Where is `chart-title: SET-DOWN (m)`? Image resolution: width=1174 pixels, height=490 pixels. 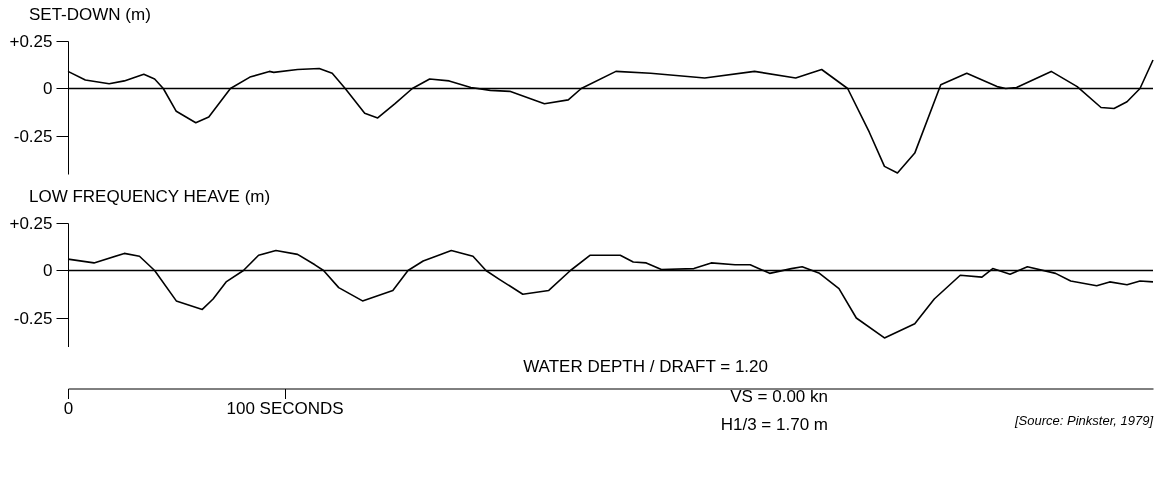
chart-title: SET-DOWN (m) is located at coordinates (89, 14).